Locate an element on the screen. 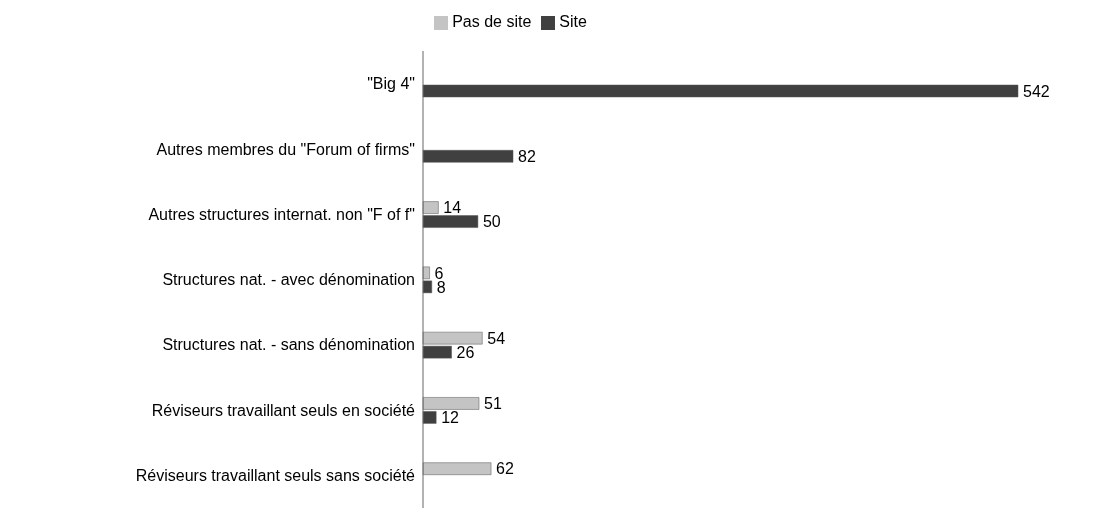  data-label: 54 is located at coordinates (496, 338).